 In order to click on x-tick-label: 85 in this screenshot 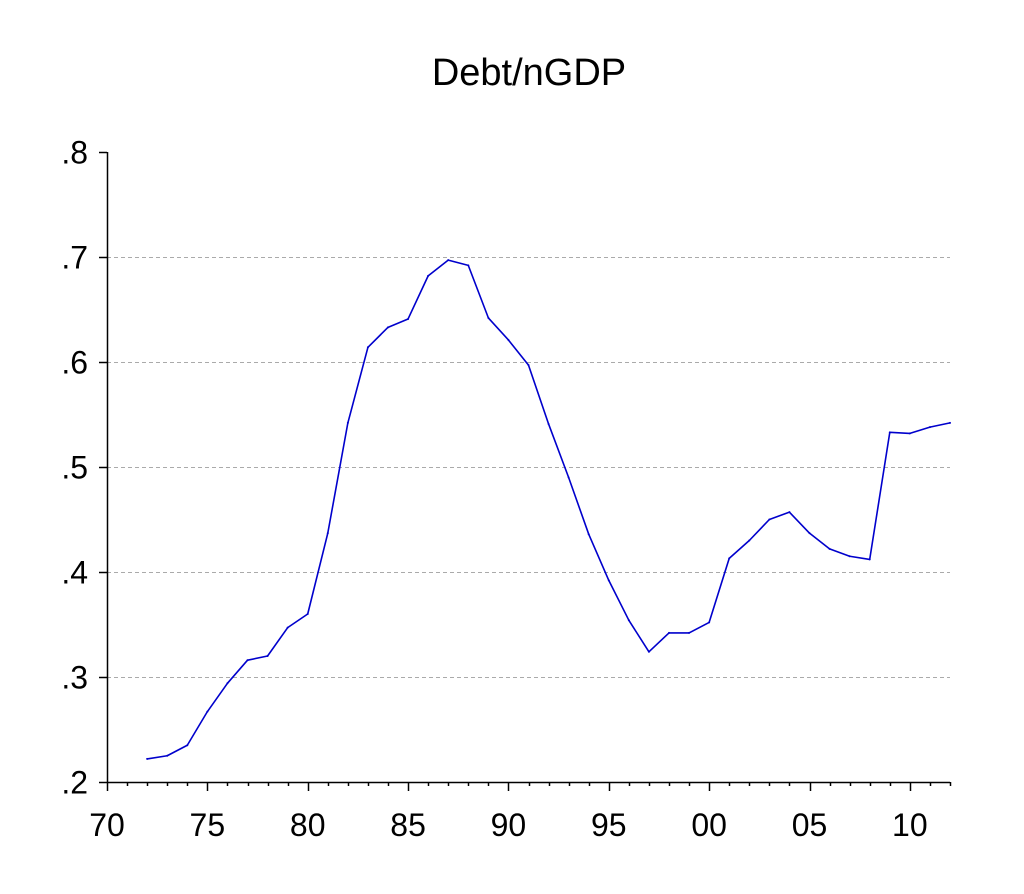, I will do `click(408, 825)`.